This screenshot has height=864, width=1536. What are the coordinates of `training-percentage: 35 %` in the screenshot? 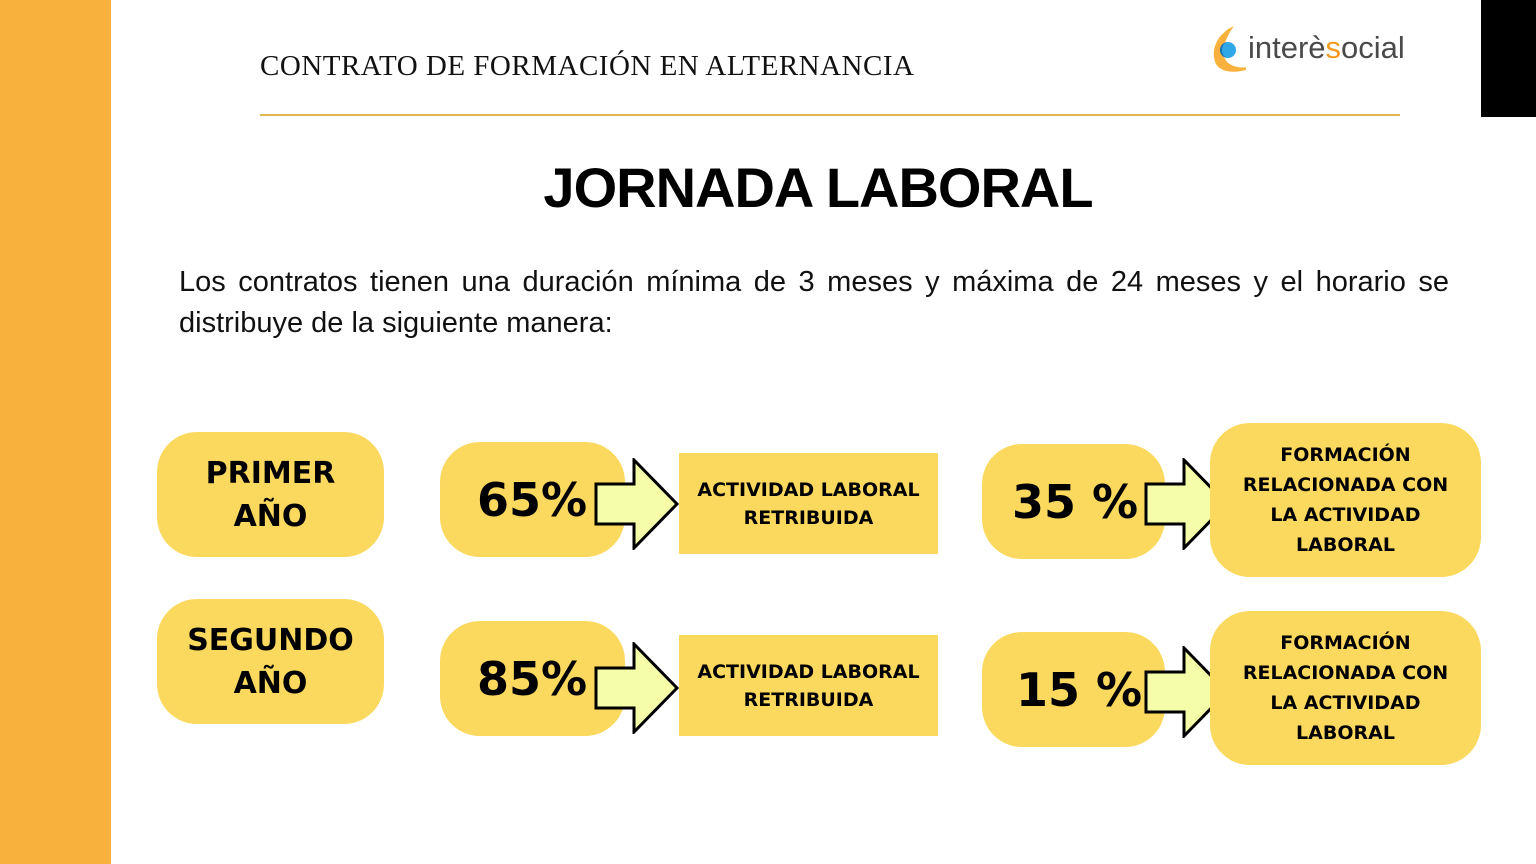 It's located at (1073, 501).